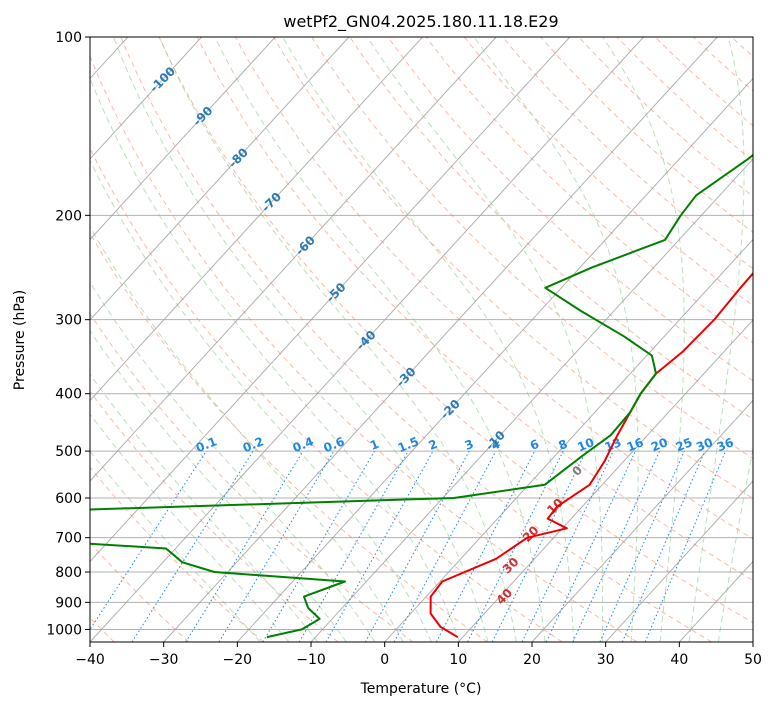  I want to click on dry-adiabat-label: -30, so click(405, 376).